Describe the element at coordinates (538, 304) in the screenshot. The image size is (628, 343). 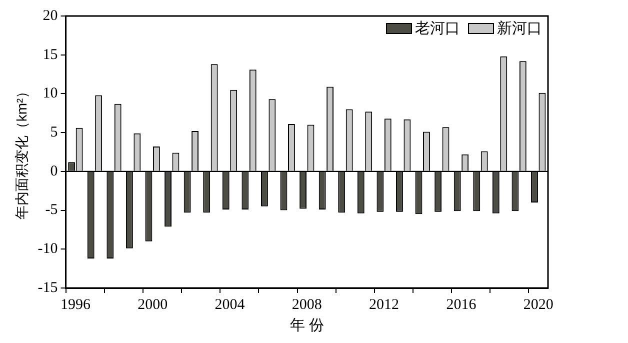
I see `x-tick-label: 2020` at that location.